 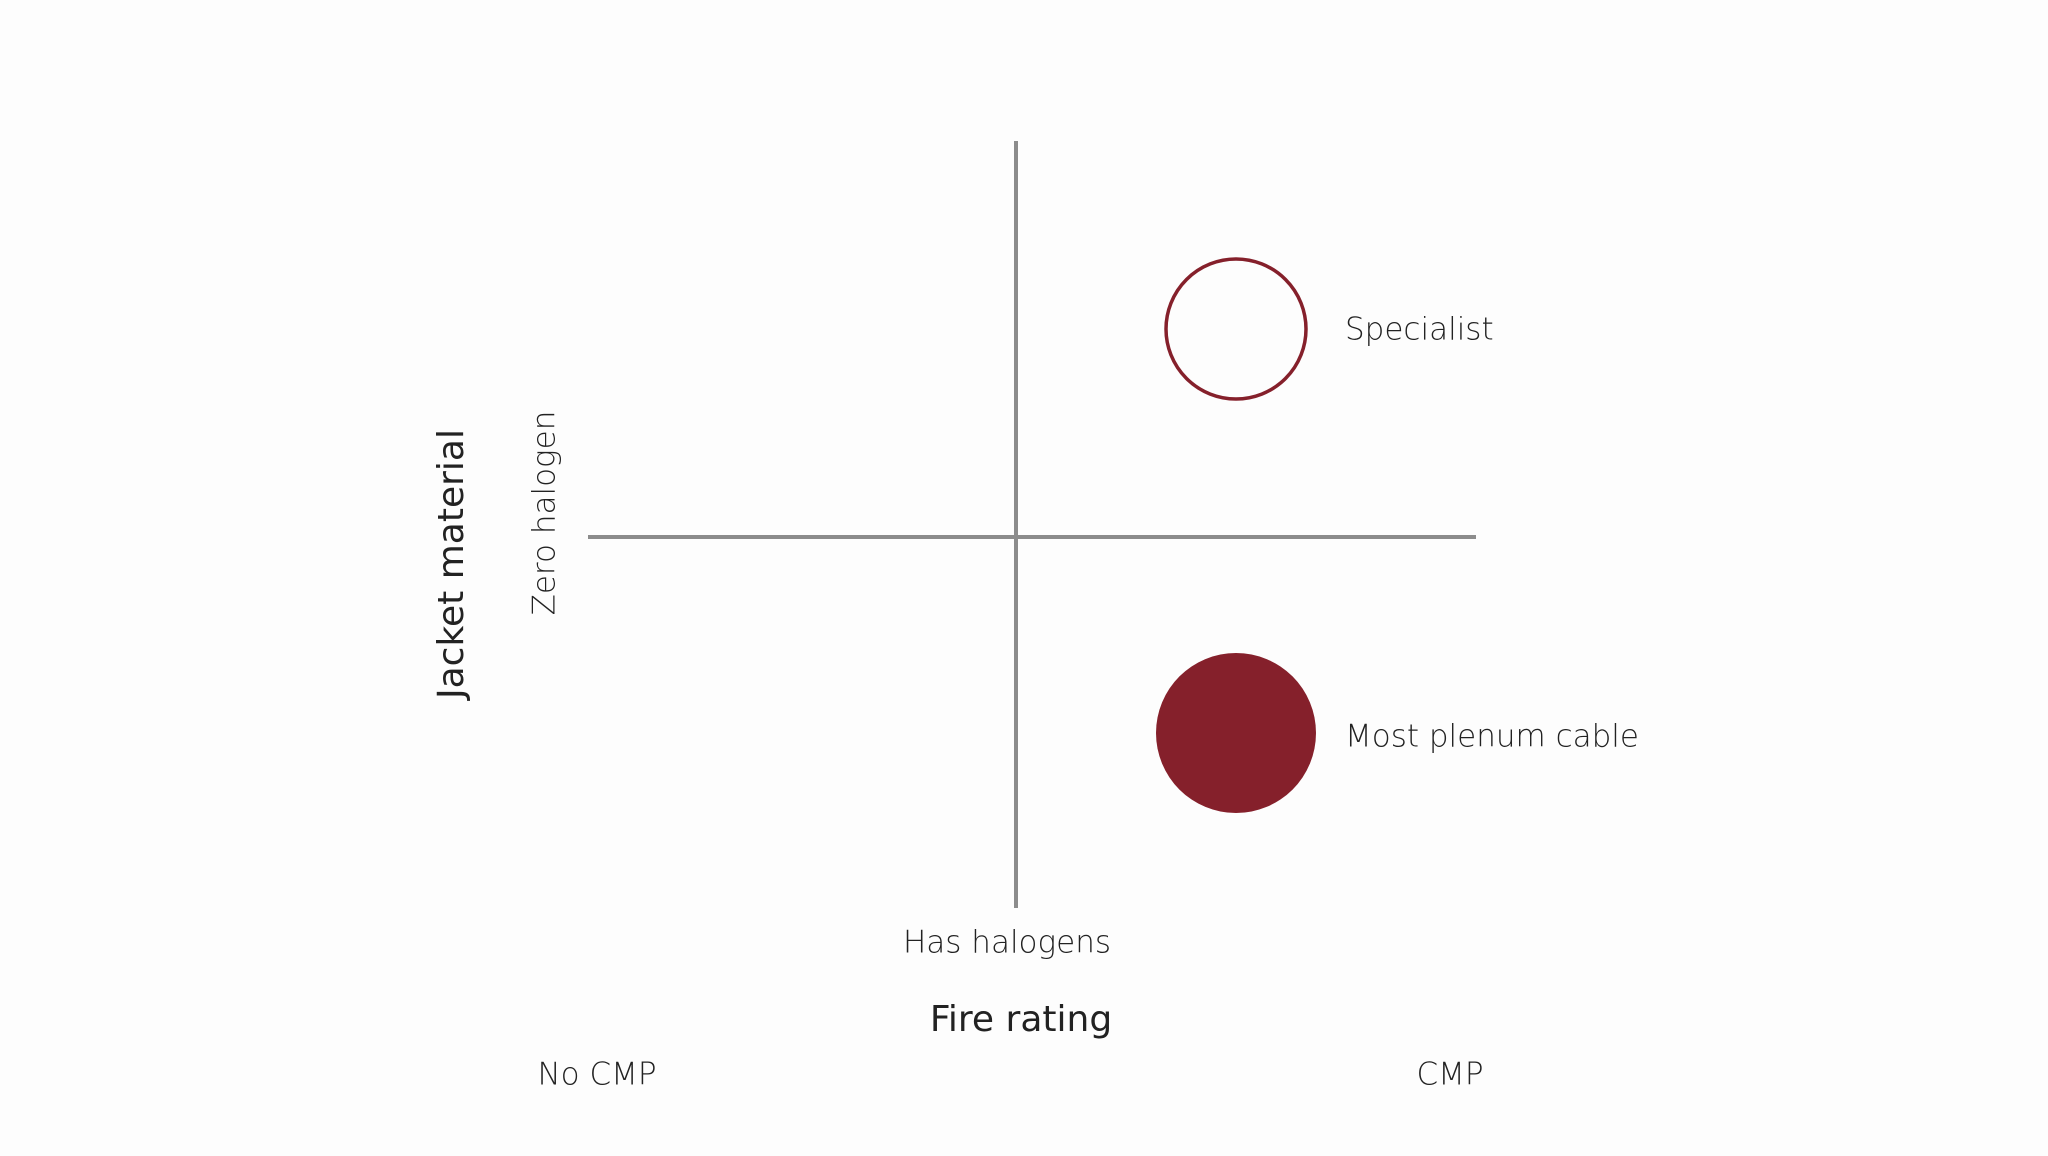 I want to click on x-axis-title: Fire rating, so click(x=1021, y=1019).